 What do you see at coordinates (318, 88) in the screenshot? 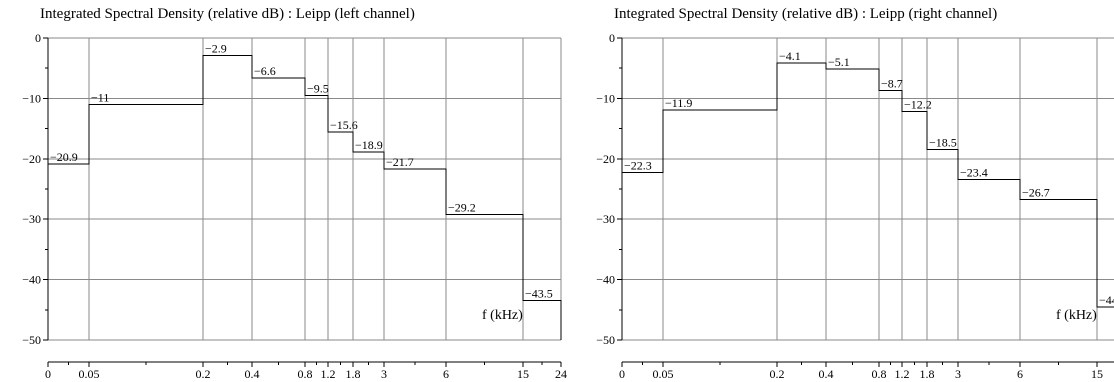
I see `data-label: −9.5` at bounding box center [318, 88].